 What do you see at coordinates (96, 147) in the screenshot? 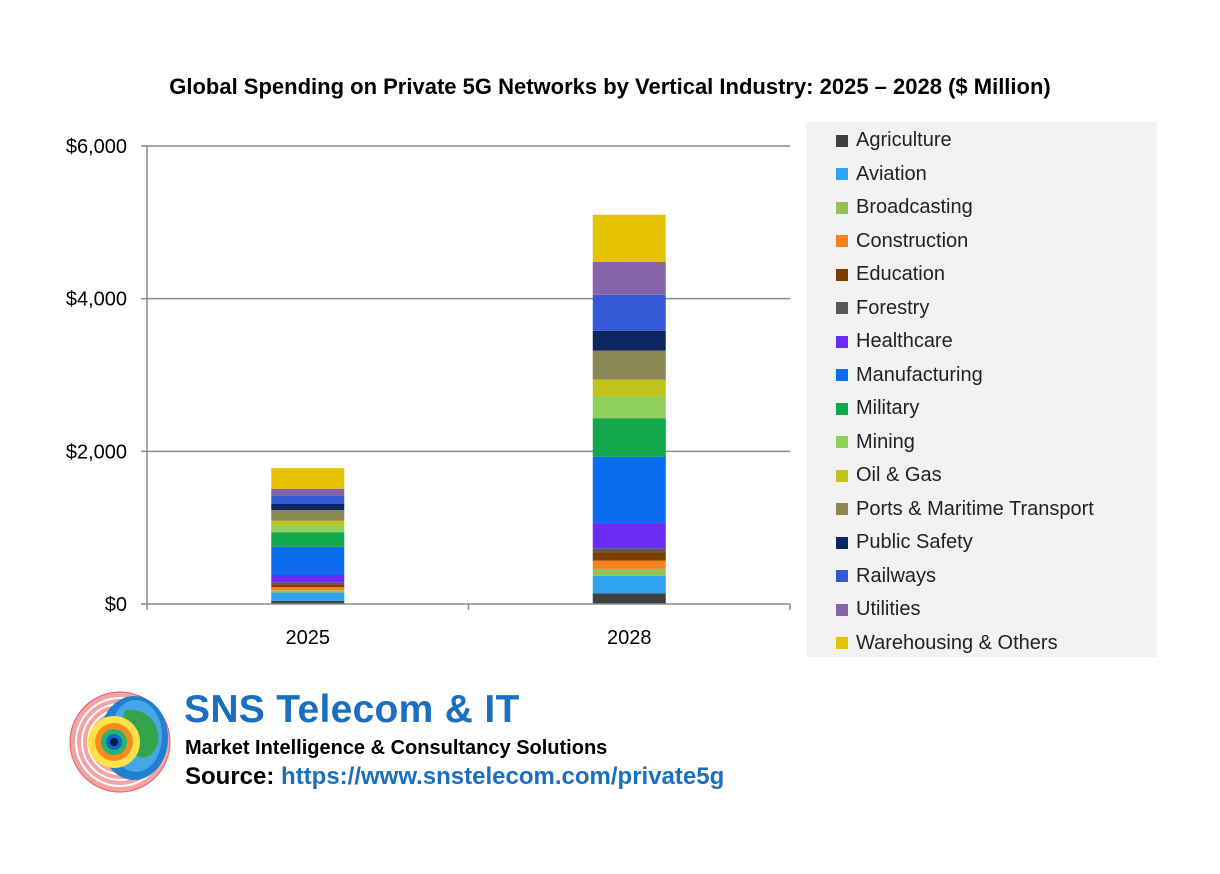
I see `y-tick-label: $6,000` at bounding box center [96, 147].